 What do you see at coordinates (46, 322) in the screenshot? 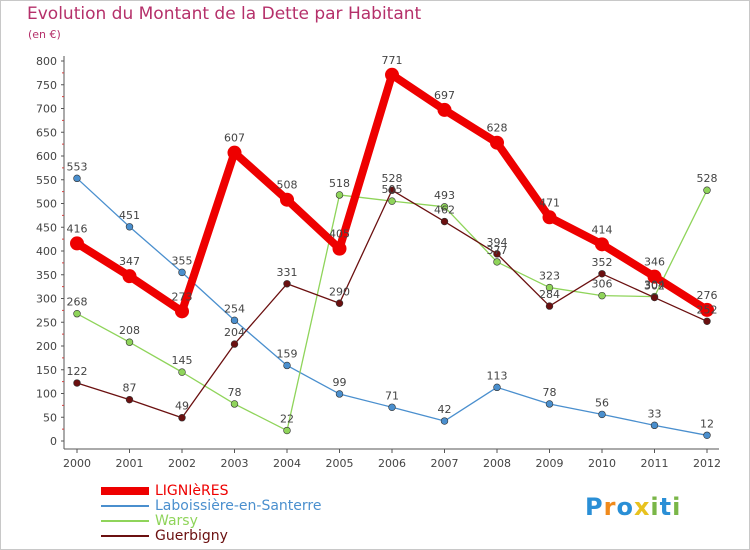
I see `y-tick-label: 250` at bounding box center [46, 322].